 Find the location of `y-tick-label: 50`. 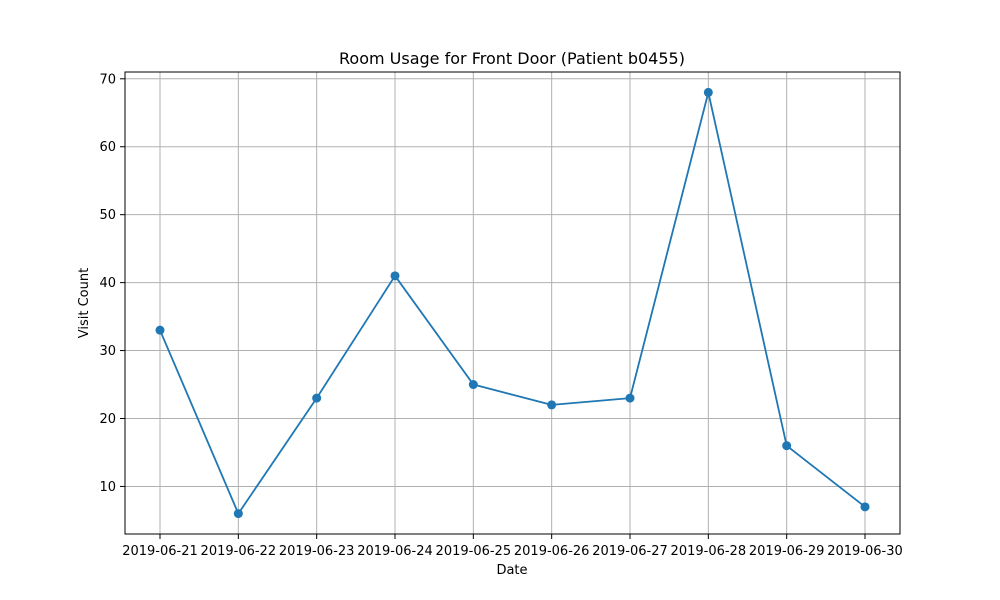

y-tick-label: 50 is located at coordinates (107, 215).